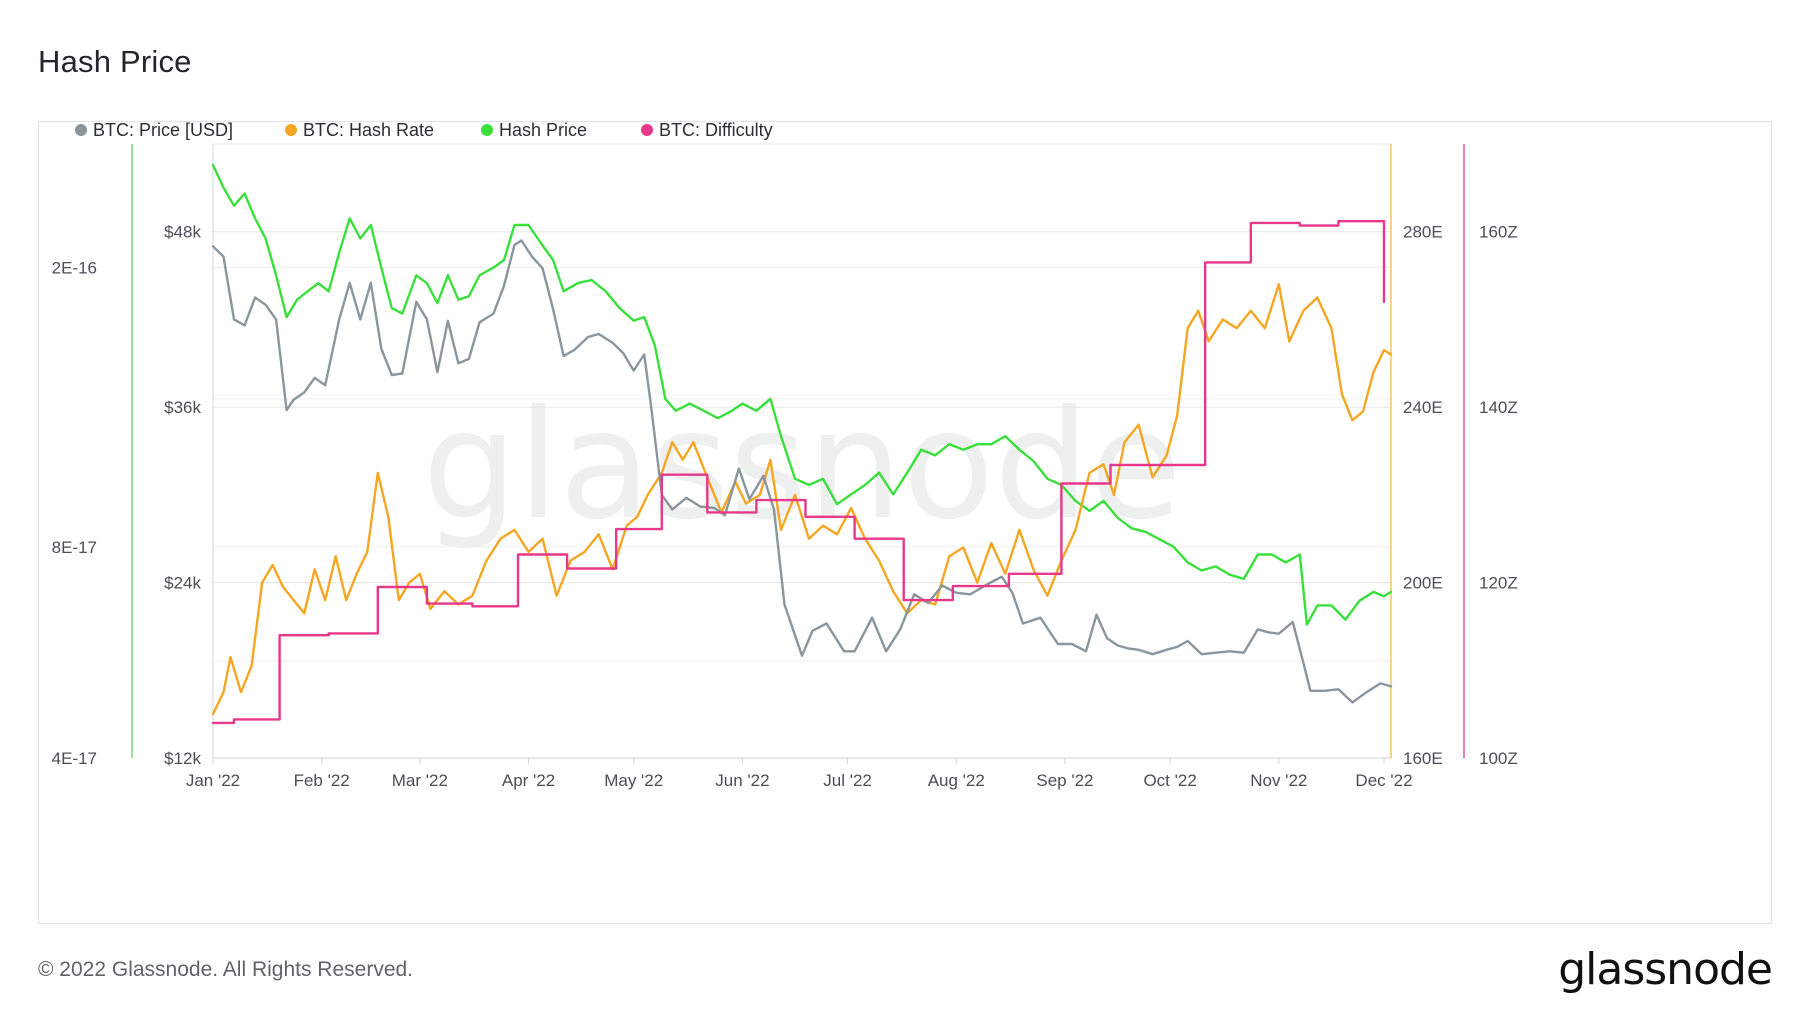 The width and height of the screenshot is (1800, 1013). I want to click on copyright-text: © 2022 Glassnode. All Rights Reserved., so click(226, 969).